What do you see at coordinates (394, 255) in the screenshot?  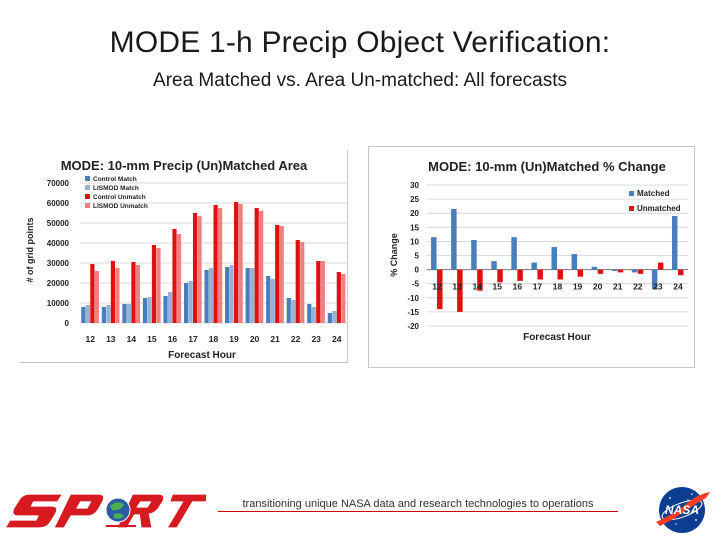 I see `y-axis-label: % Change` at bounding box center [394, 255].